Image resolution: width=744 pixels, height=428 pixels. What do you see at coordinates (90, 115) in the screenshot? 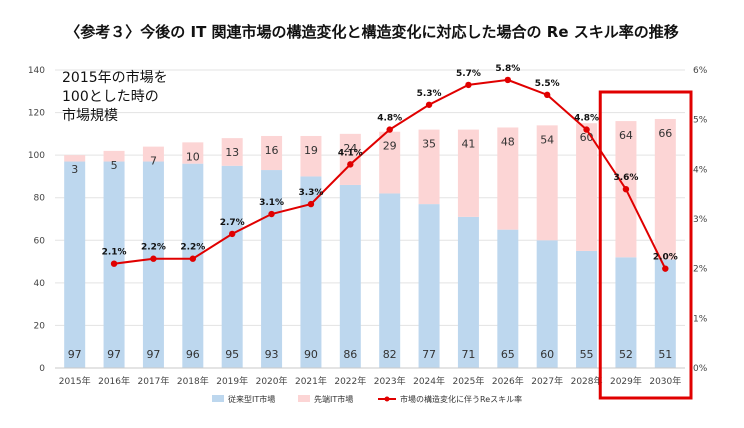
I see `annotation-line-3: 市場規模` at bounding box center [90, 115].